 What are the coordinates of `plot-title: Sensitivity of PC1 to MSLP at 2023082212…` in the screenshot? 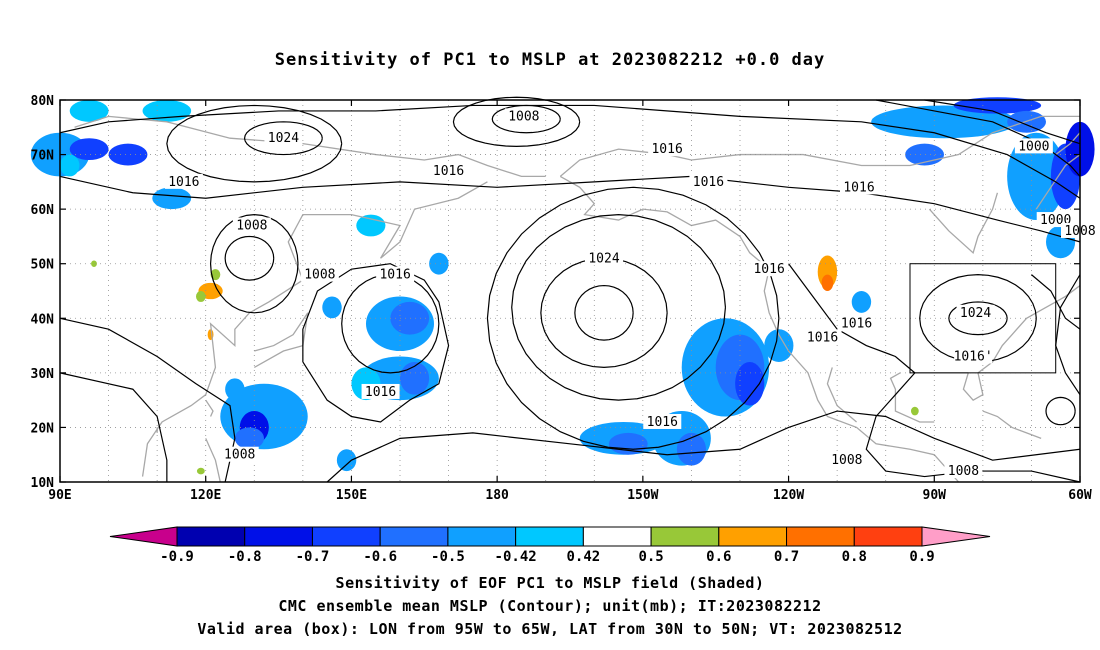 It's located at (550, 60).